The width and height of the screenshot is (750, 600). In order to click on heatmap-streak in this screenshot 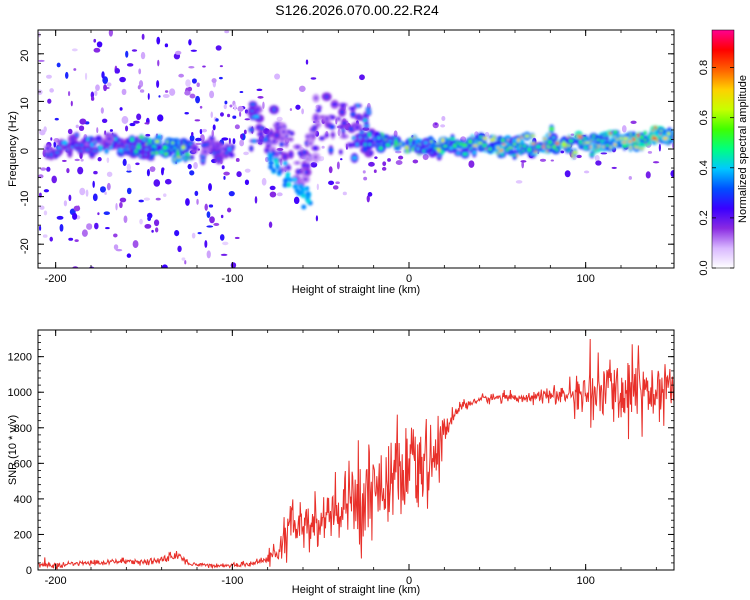, I will do `click(271, 157)`.